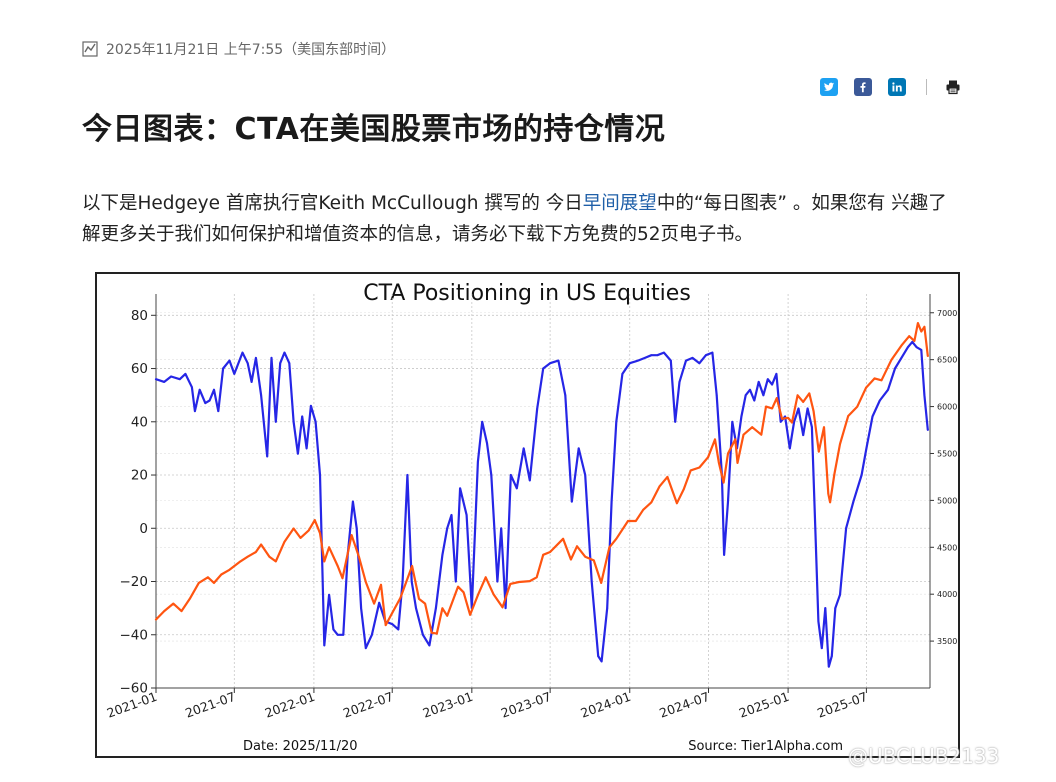 Image resolution: width=1056 pixels, height=782 pixels. Describe the element at coordinates (290, 705) in the screenshot. I see `x-tick-label: 2022-01` at that location.